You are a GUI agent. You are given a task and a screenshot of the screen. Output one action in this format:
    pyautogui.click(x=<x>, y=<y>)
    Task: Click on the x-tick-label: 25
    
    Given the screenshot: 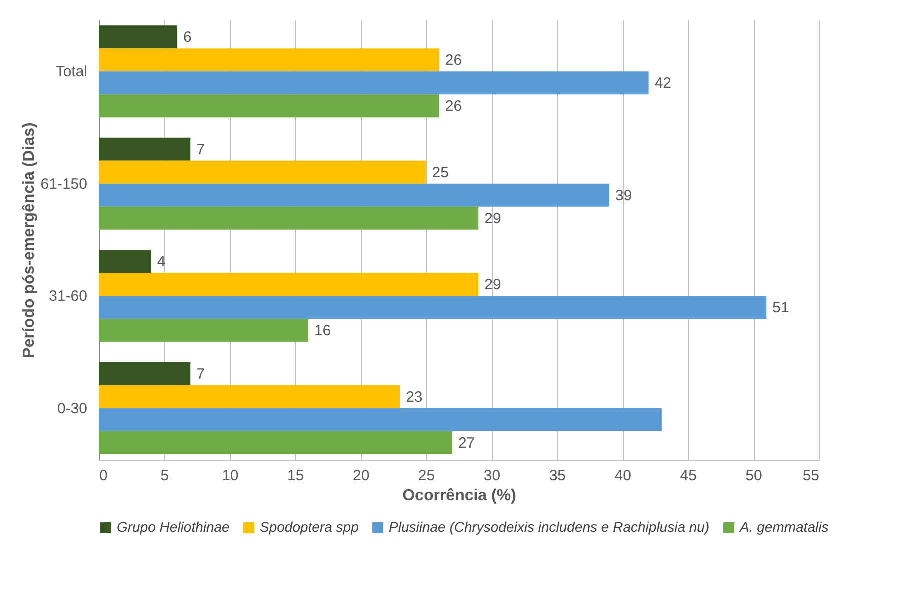 What is the action you would take?
    pyautogui.click(x=427, y=476)
    